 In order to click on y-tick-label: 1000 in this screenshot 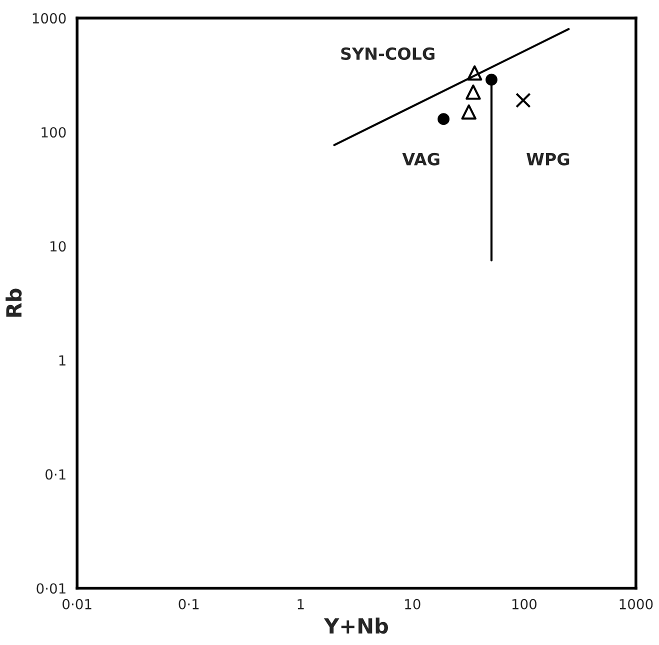, I will do `click(49, 18)`.